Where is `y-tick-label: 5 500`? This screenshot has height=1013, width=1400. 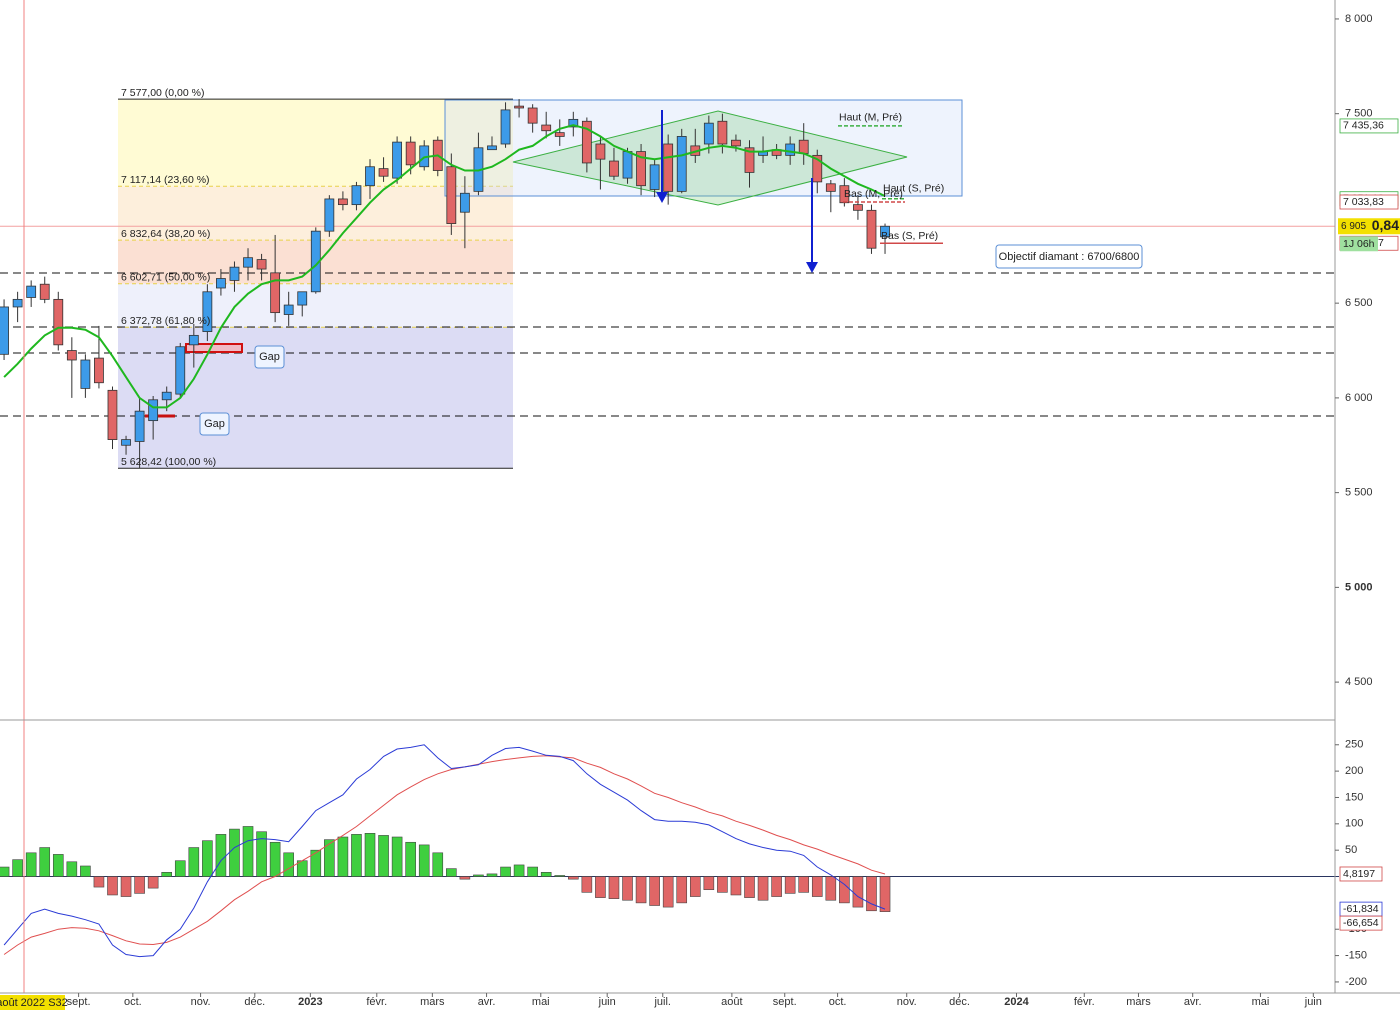 y-tick-label: 5 500 is located at coordinates (1359, 493).